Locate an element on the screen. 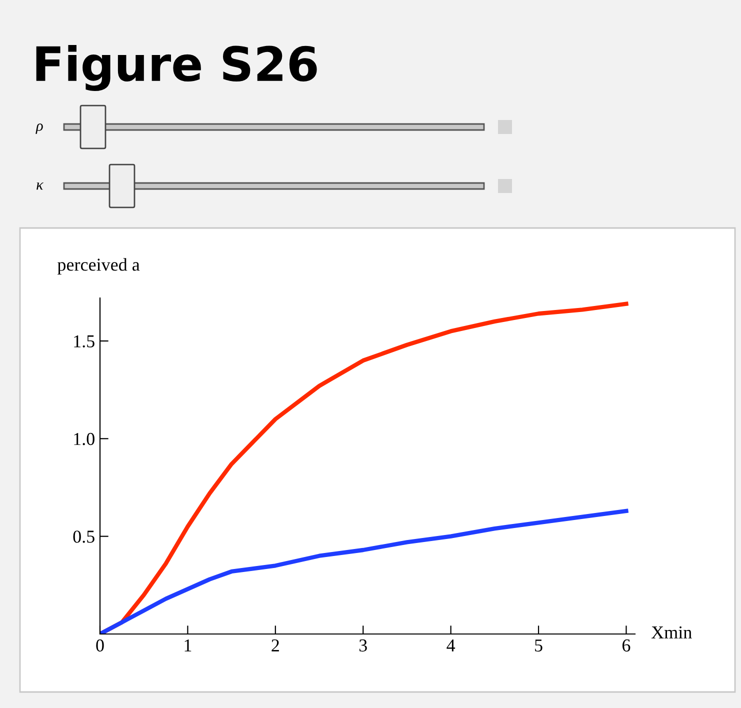 The image size is (741, 708). x-axis-title: Xmin is located at coordinates (671, 632).